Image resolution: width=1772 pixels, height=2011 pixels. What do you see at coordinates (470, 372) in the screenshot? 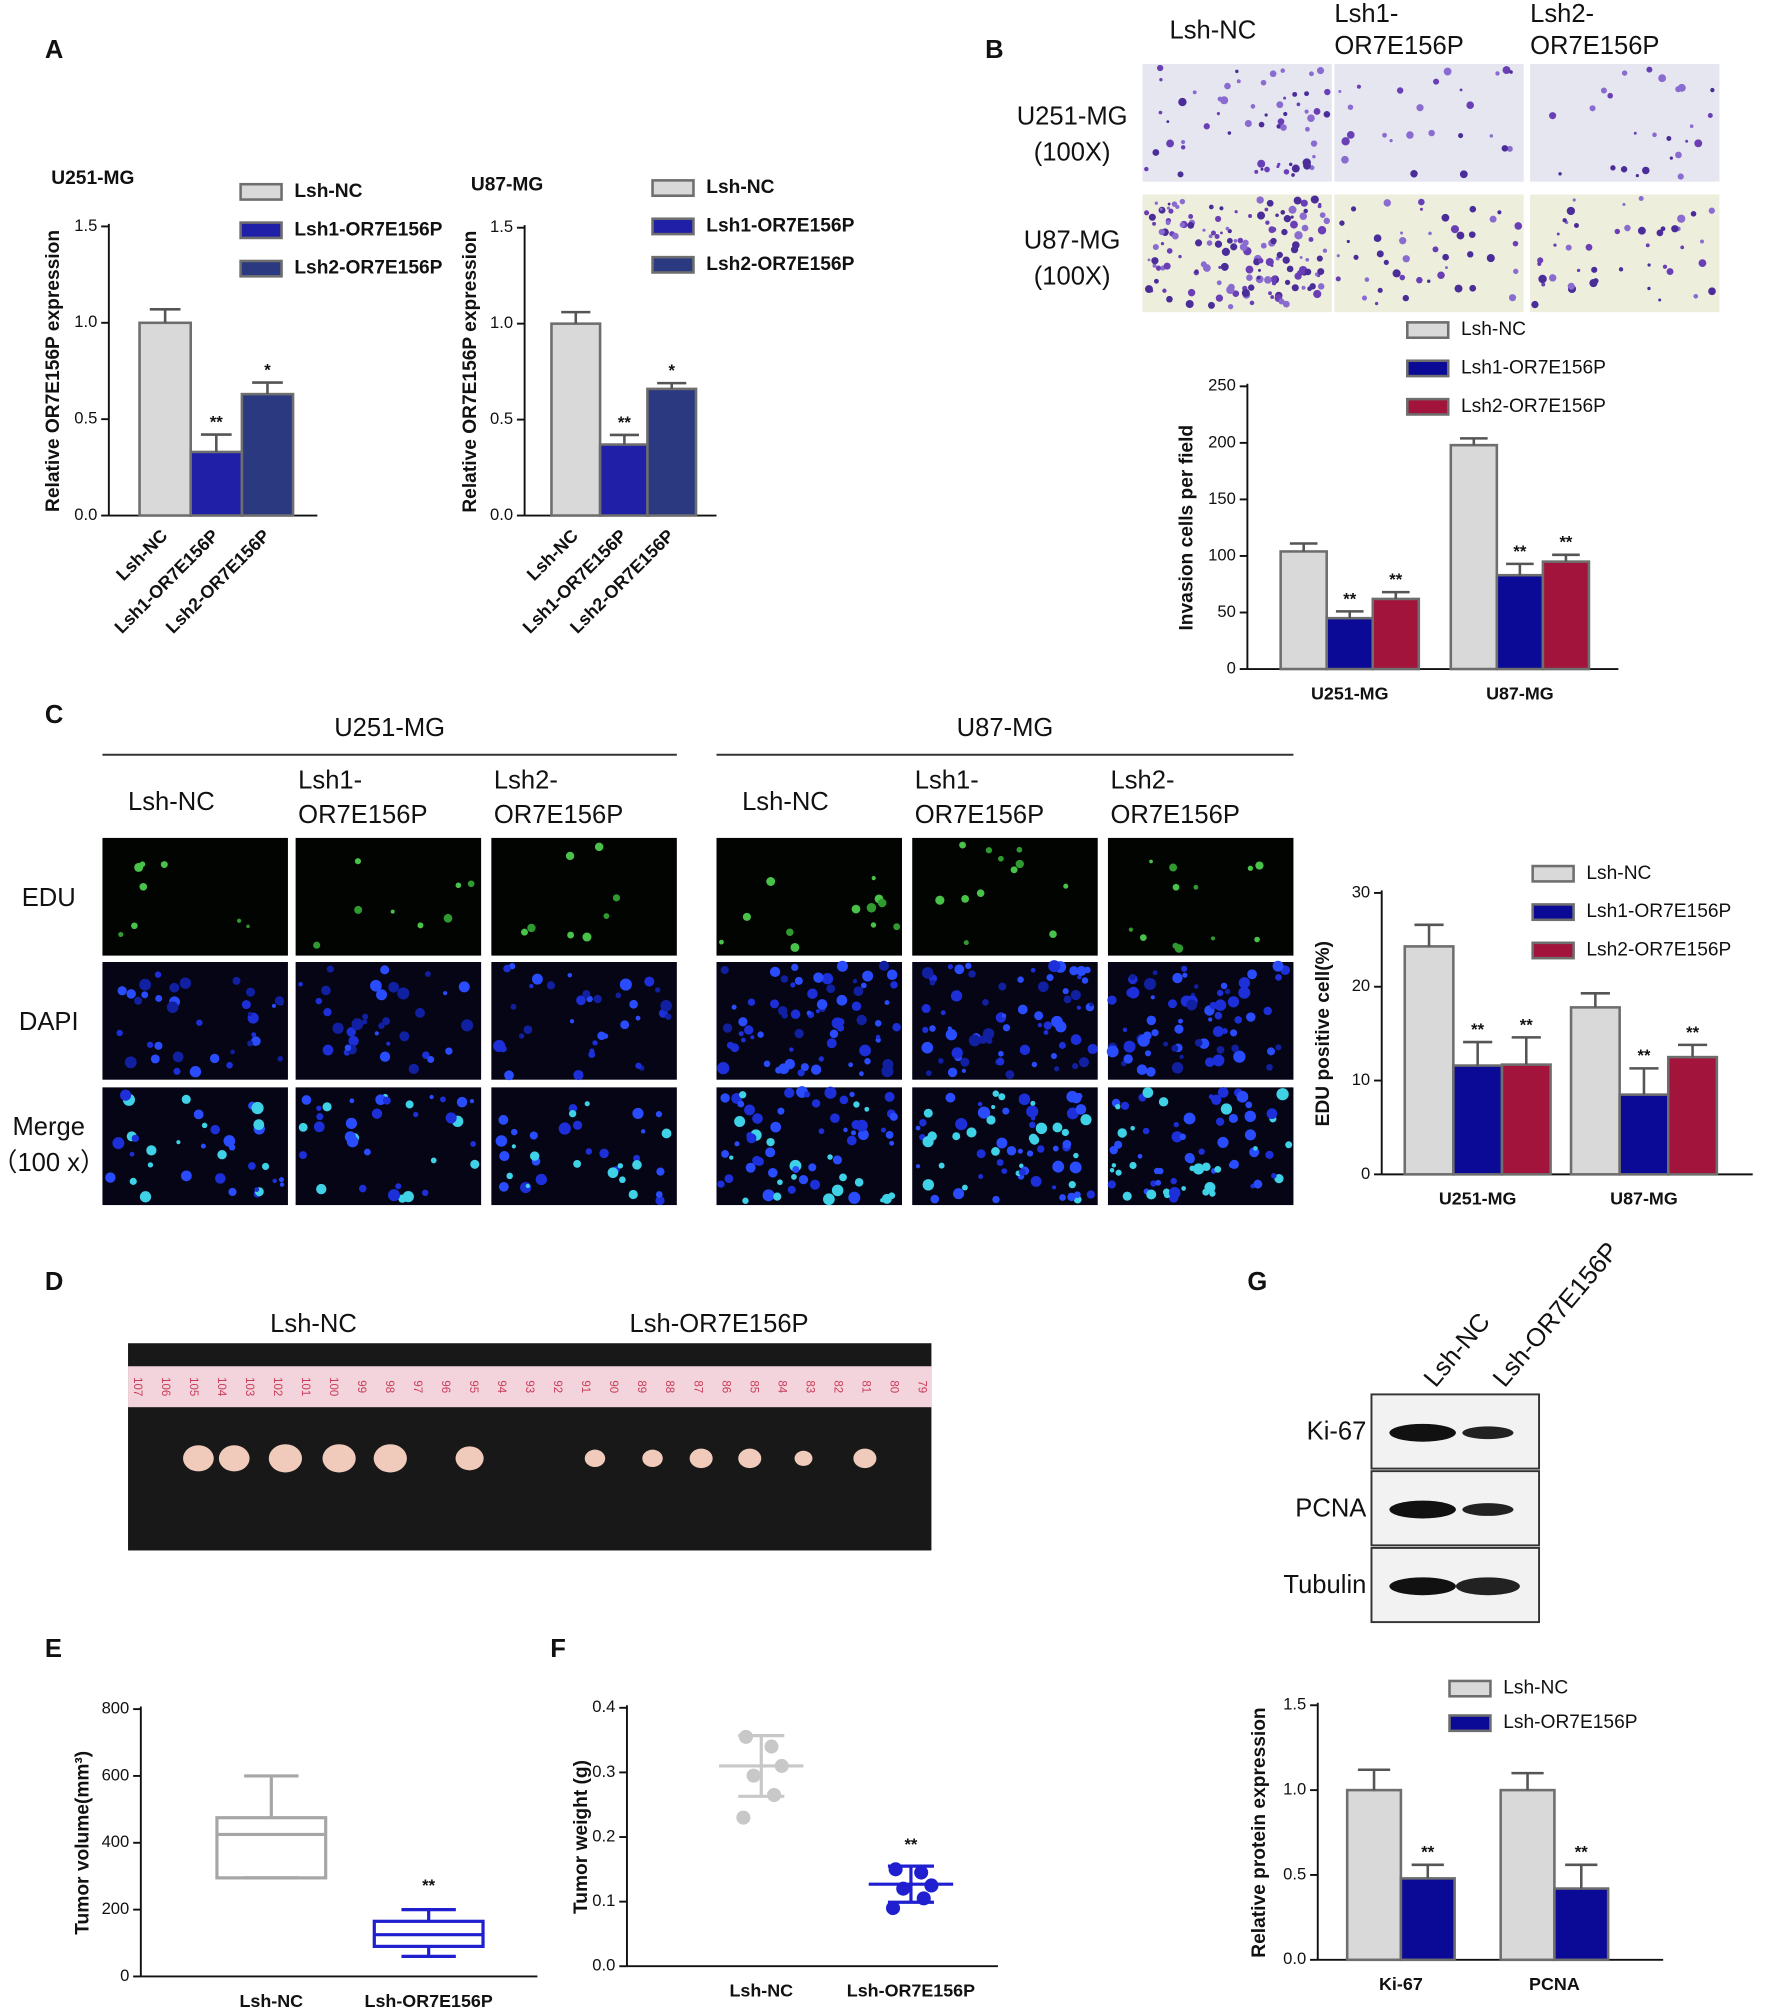
I see `y-axis-label: Relative OR7E156P expression` at bounding box center [470, 372].